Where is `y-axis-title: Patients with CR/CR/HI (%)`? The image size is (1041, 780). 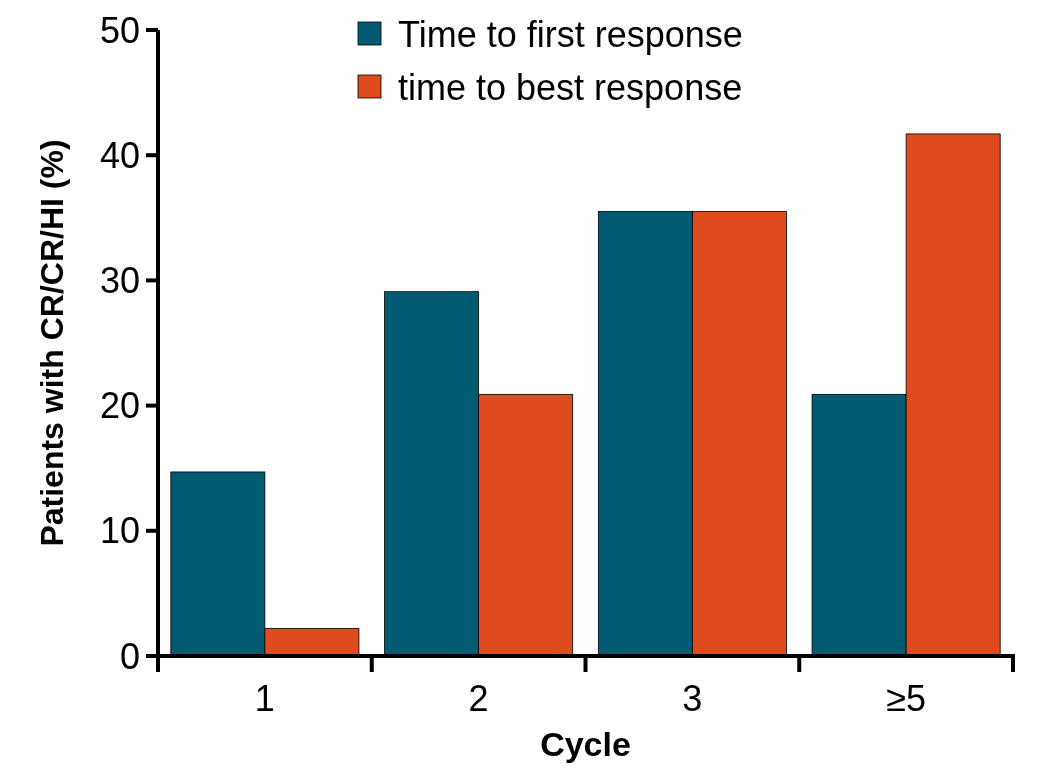
y-axis-title: Patients with CR/CR/HI (%) is located at coordinates (52, 343).